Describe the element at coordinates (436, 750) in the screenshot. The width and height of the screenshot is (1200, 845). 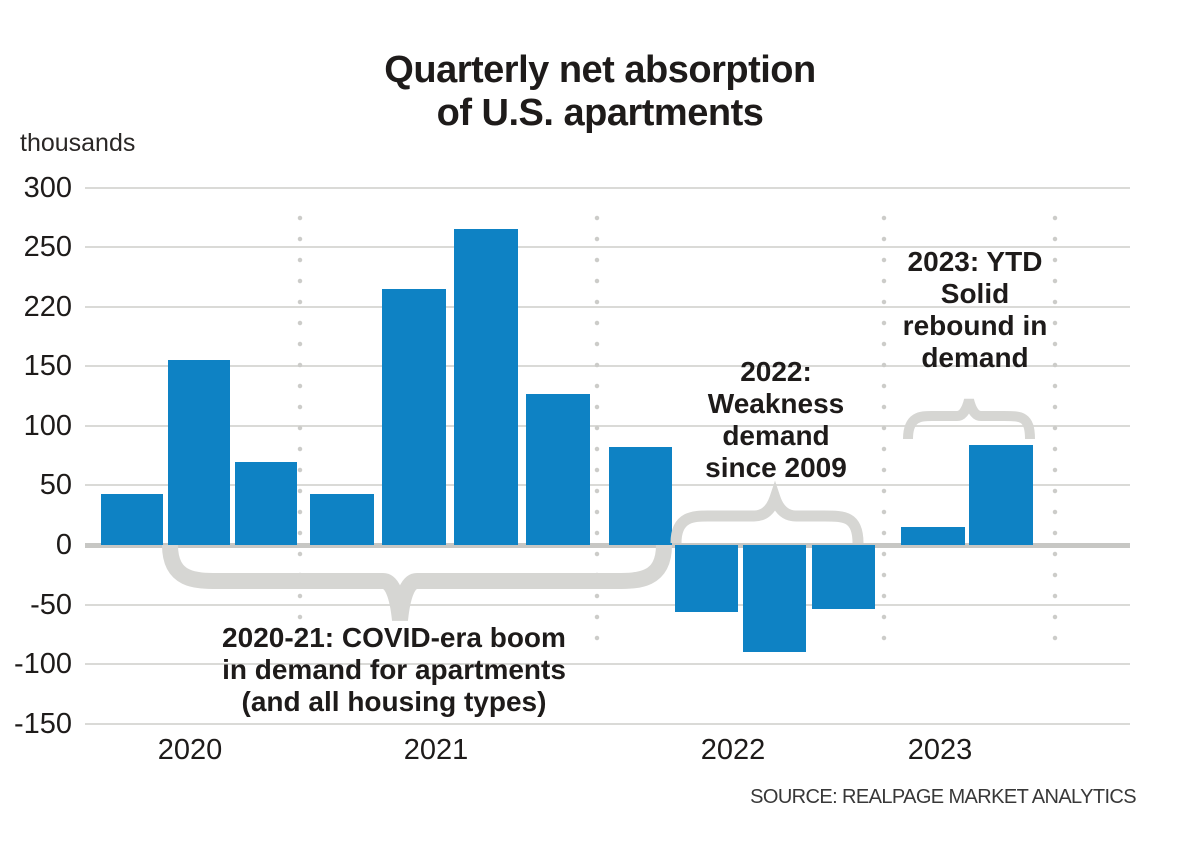
I see `x-axis-year-label: 2021` at that location.